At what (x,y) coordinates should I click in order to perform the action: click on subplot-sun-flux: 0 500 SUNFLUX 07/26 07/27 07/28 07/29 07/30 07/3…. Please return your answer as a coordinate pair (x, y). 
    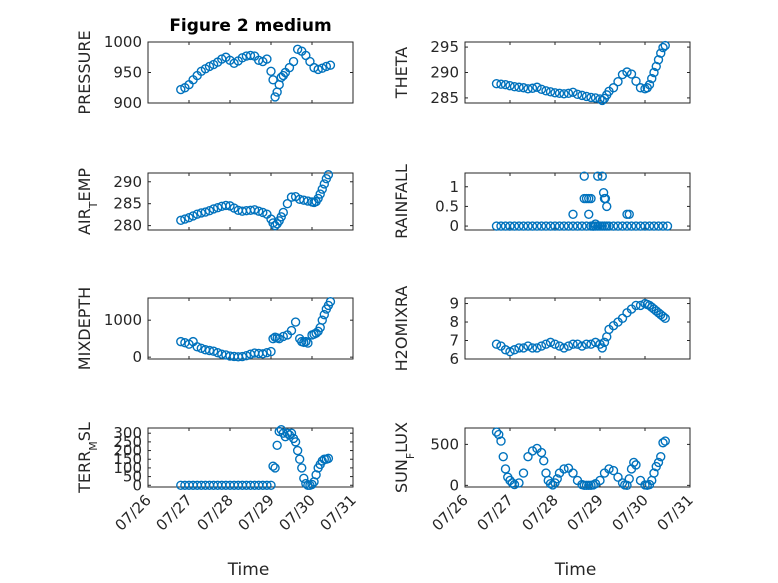
    Looking at the image, I should click on (544, 501).